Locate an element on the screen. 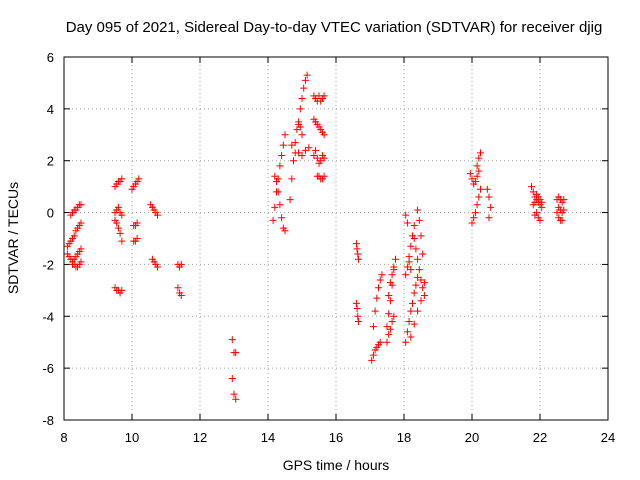 The width and height of the screenshot is (640, 480). x-tick-label: 16 is located at coordinates (336, 437).